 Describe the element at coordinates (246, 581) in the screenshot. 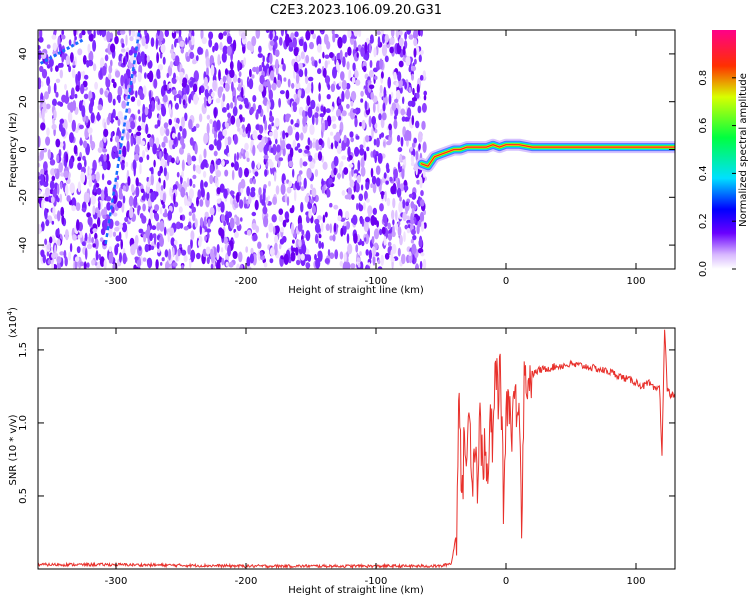

I see `x-tick-label: -200` at that location.